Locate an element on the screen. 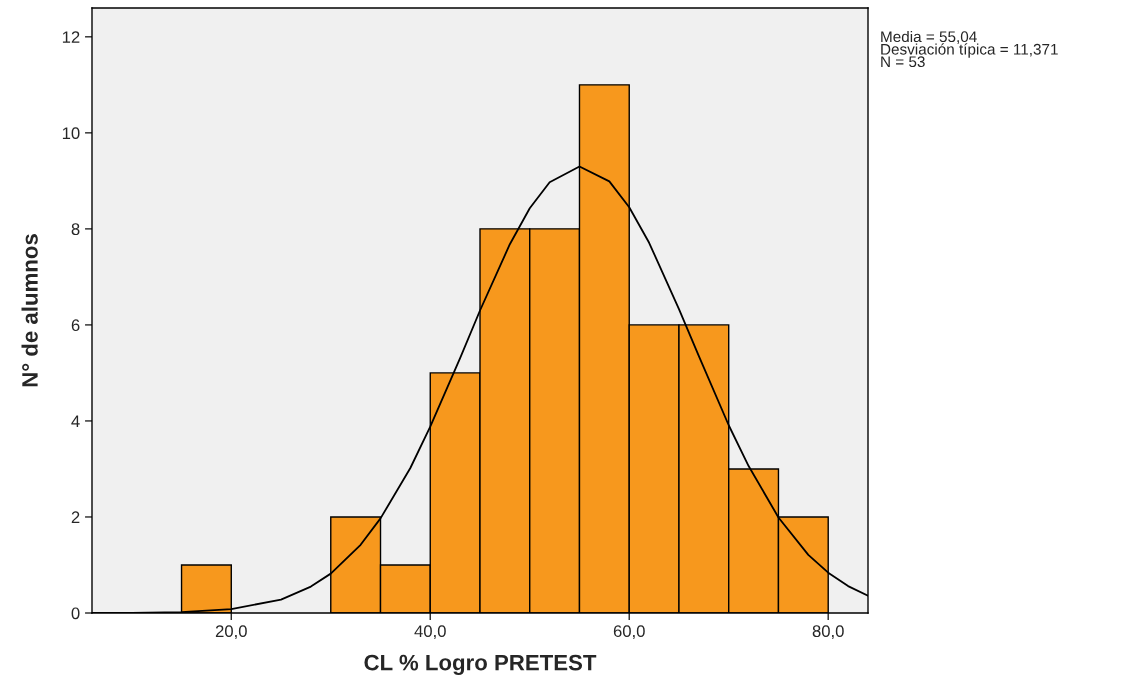  x-axis-title: CL % Logro PRETEST is located at coordinates (480, 664).